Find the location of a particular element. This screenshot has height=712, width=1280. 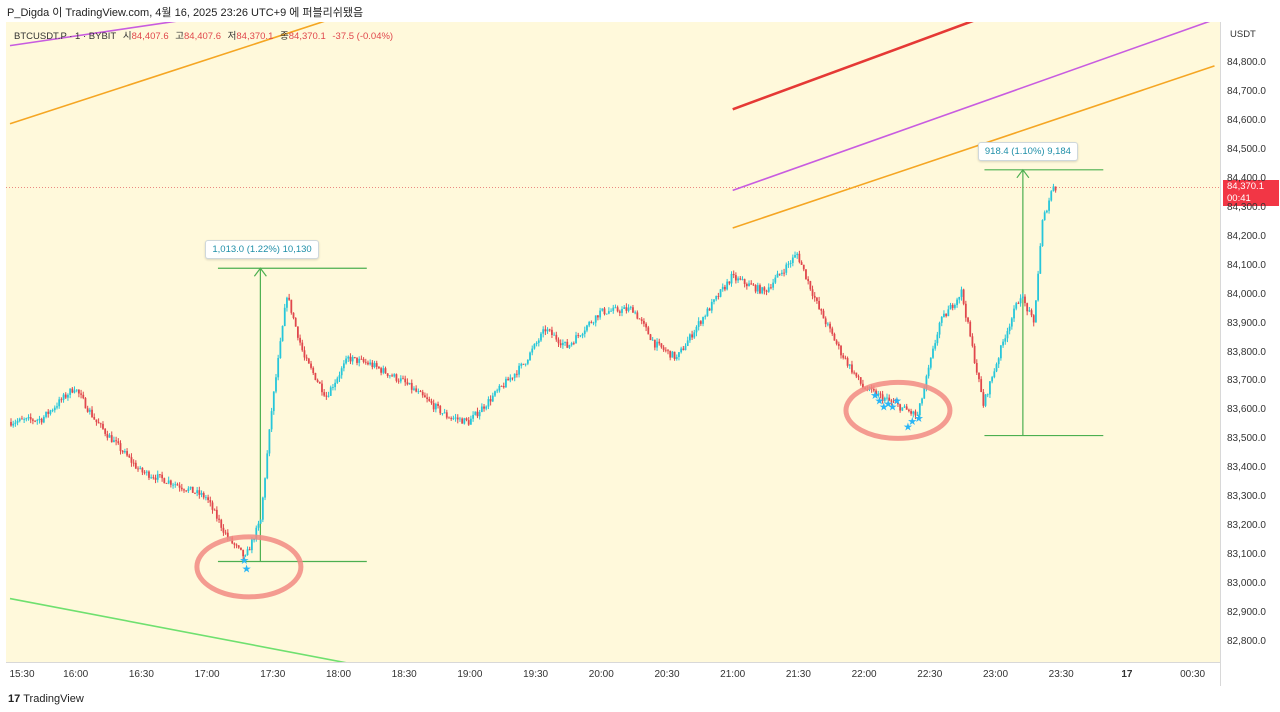

last-price-tag: 84,370.1 00:41 is located at coordinates (1251, 193).